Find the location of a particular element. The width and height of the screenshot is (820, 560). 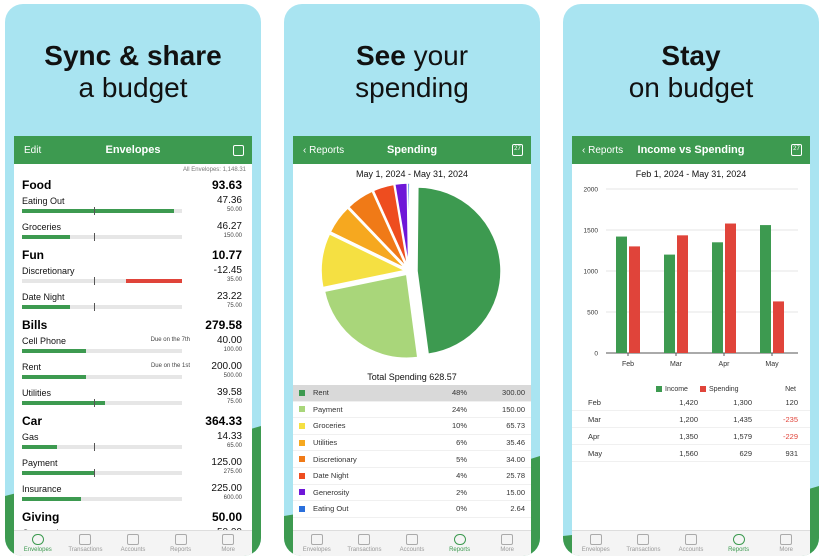

envelope-group: Food 93.63 is located at coordinates (133, 185).